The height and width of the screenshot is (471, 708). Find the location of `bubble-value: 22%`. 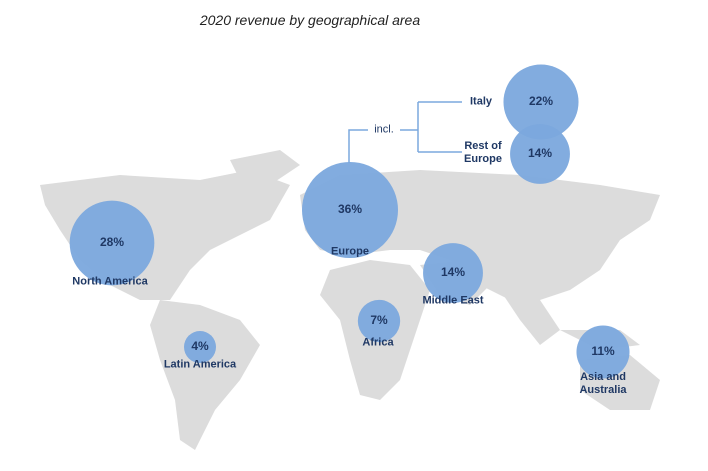

bubble-value: 22% is located at coordinates (541, 101).